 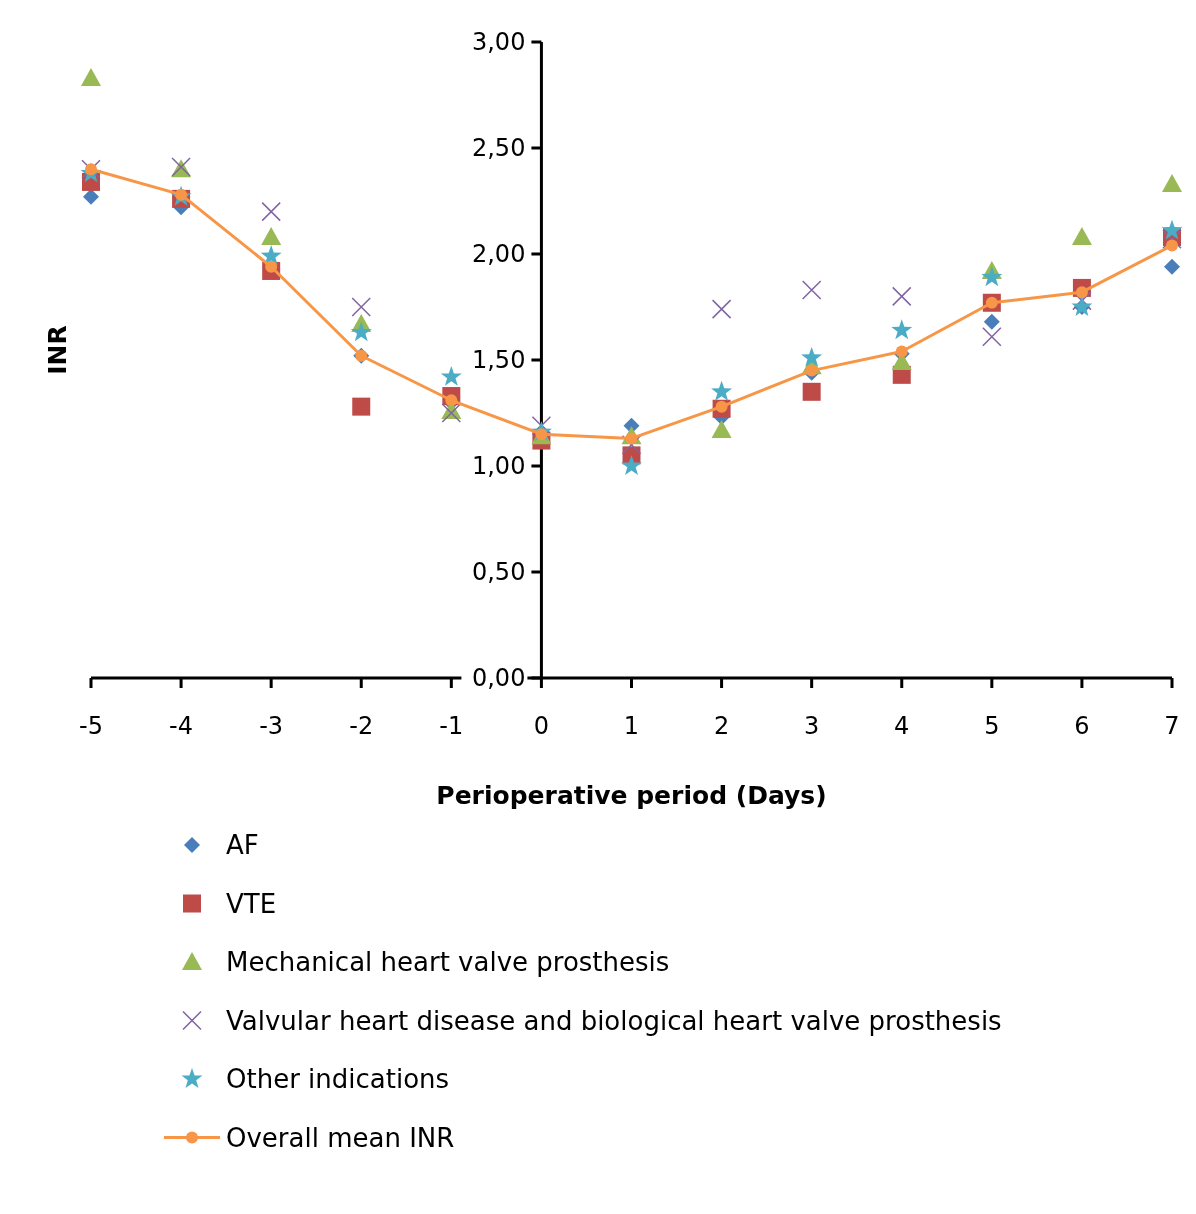 What do you see at coordinates (631, 726) in the screenshot?
I see `x-tick-label: 1` at bounding box center [631, 726].